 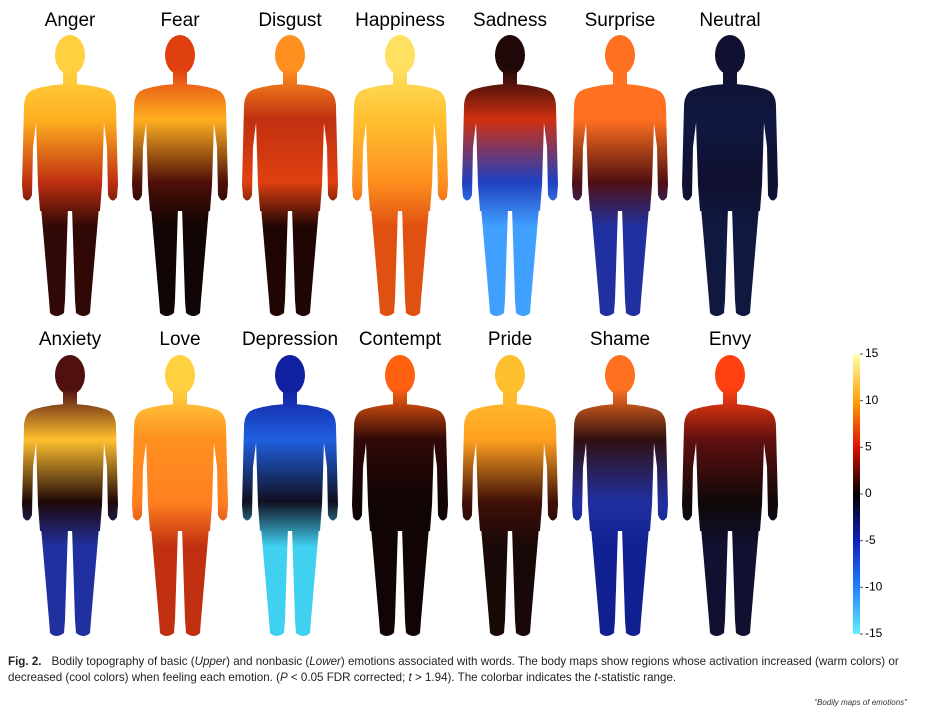 I want to click on emotion-label: Disgust, so click(x=290, y=20).